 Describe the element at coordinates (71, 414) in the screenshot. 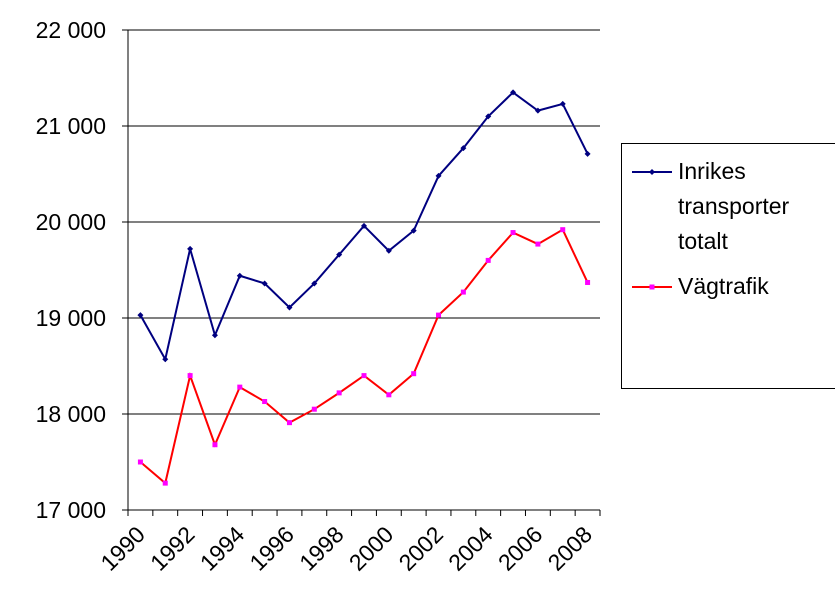

I see `y-tick-label: 18 000` at that location.